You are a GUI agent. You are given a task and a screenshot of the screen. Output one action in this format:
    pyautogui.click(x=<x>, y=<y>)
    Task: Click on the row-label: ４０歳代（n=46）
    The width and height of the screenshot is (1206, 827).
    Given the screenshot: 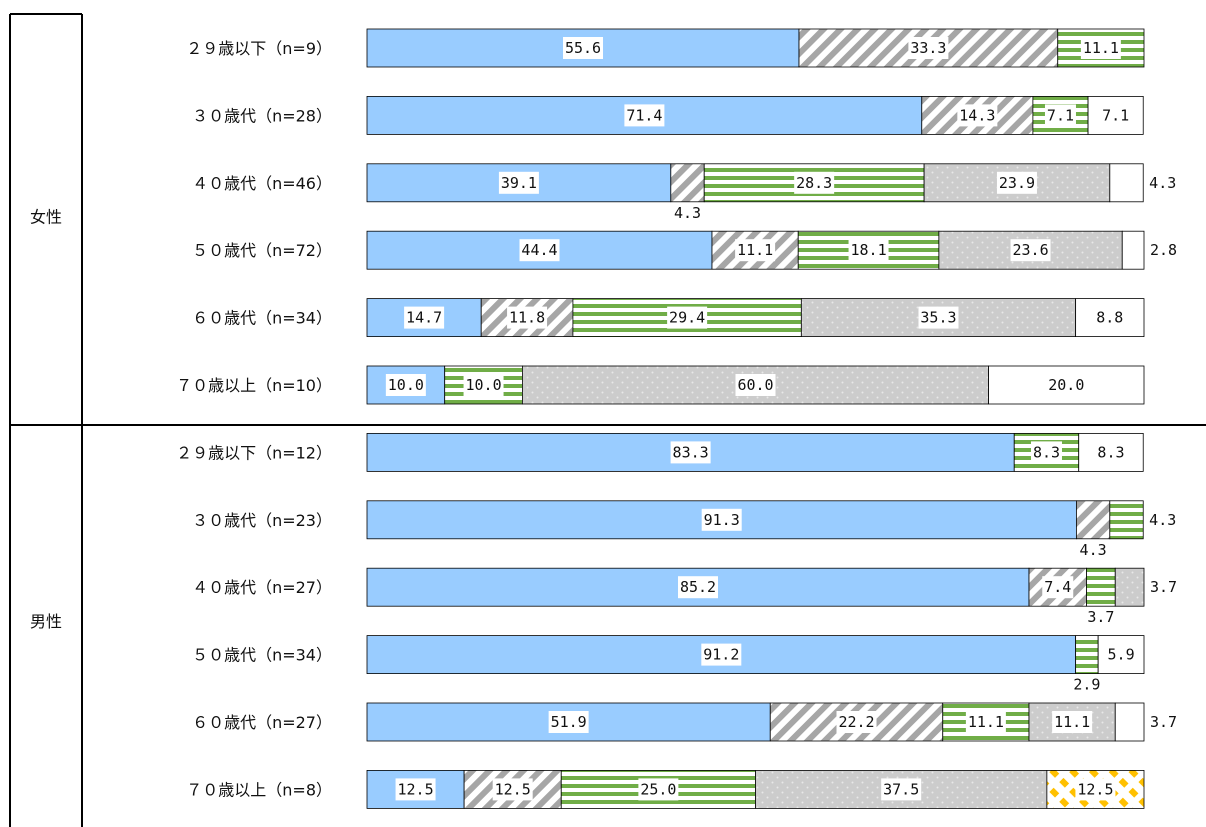 What is the action you would take?
    pyautogui.click(x=262, y=183)
    